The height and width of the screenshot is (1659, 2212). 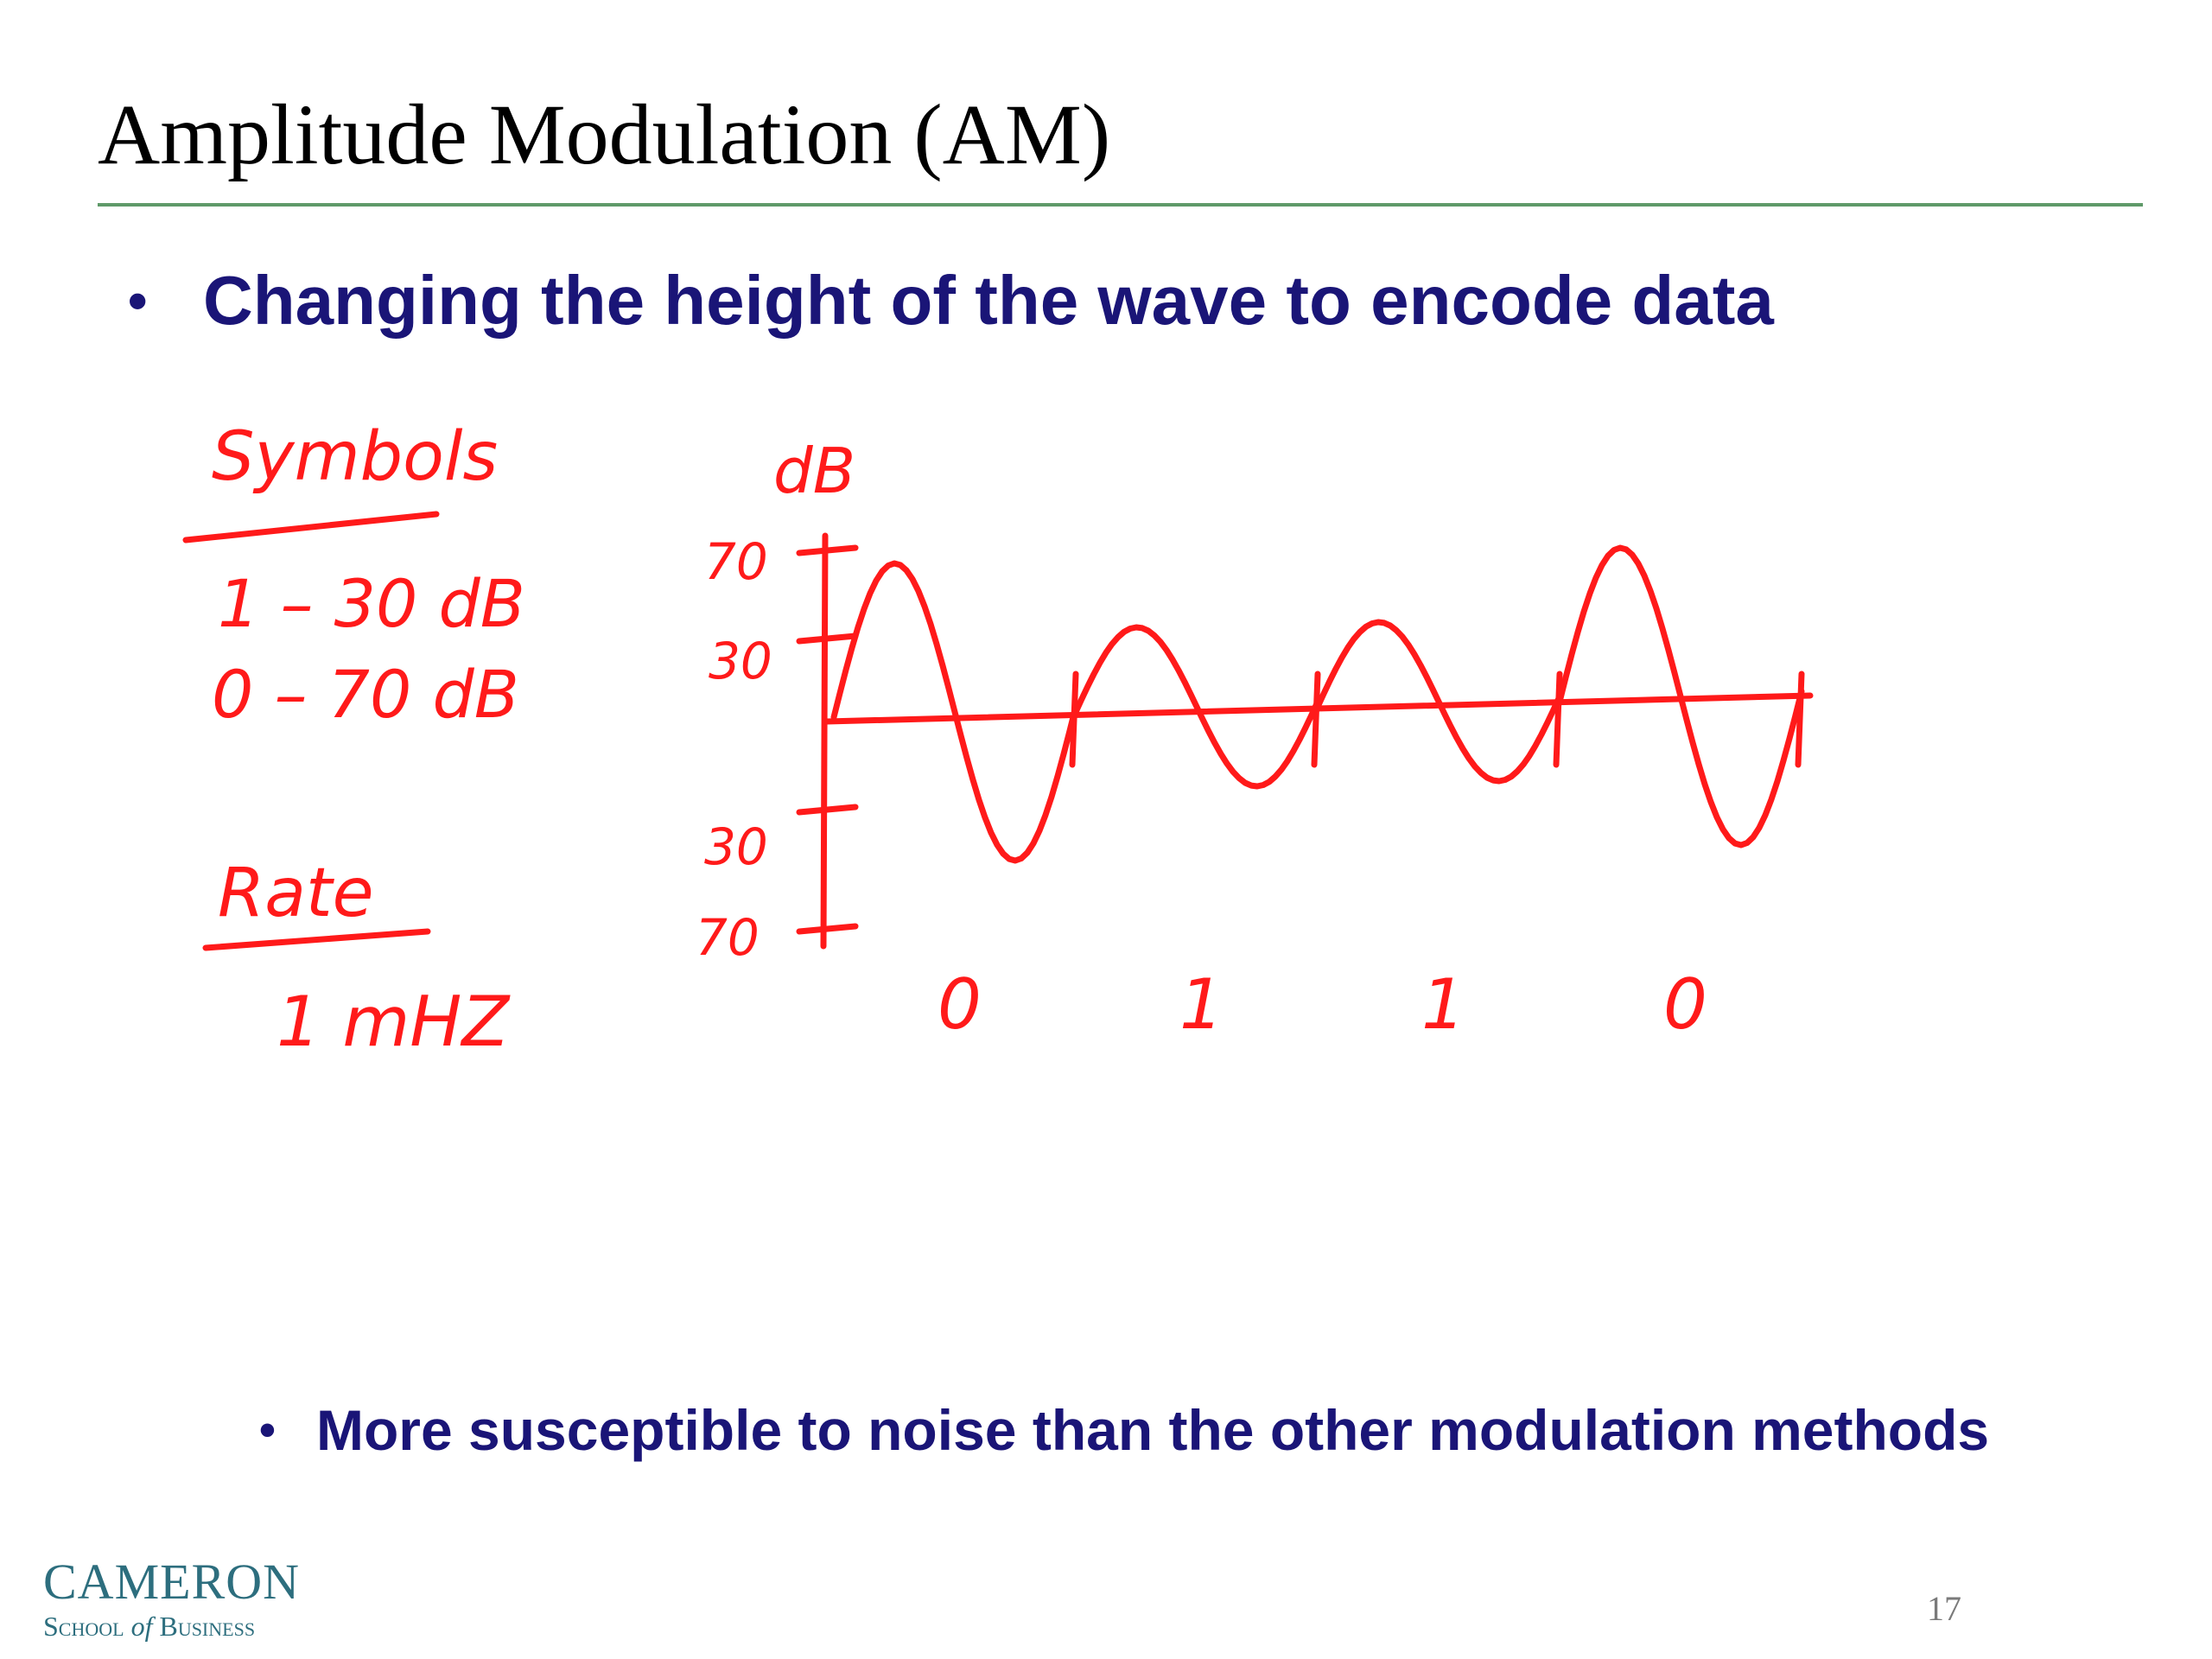 What do you see at coordinates (814, 471) in the screenshot?
I see `y-axis-label: dB` at bounding box center [814, 471].